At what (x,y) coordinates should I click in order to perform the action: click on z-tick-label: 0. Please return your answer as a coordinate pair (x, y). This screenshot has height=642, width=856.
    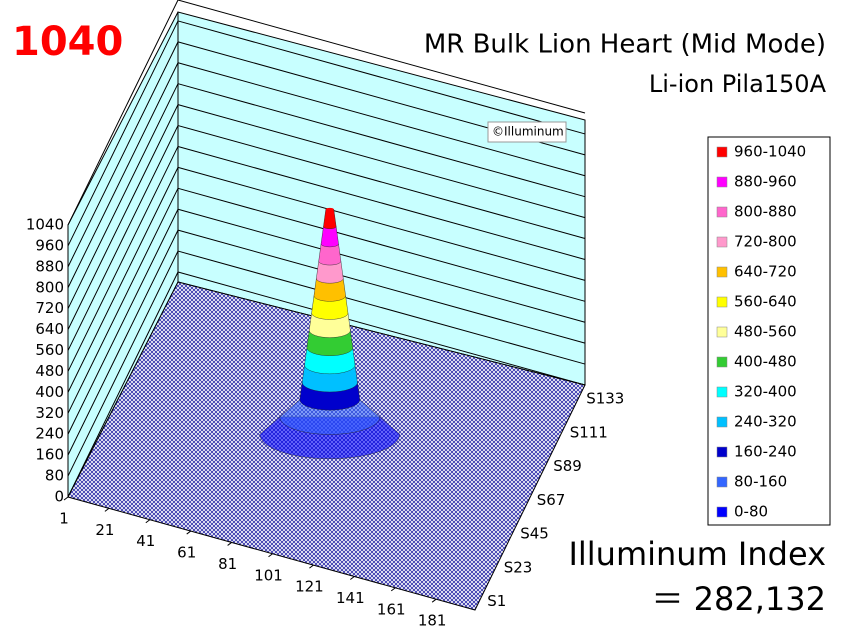
    Looking at the image, I should click on (59, 497).